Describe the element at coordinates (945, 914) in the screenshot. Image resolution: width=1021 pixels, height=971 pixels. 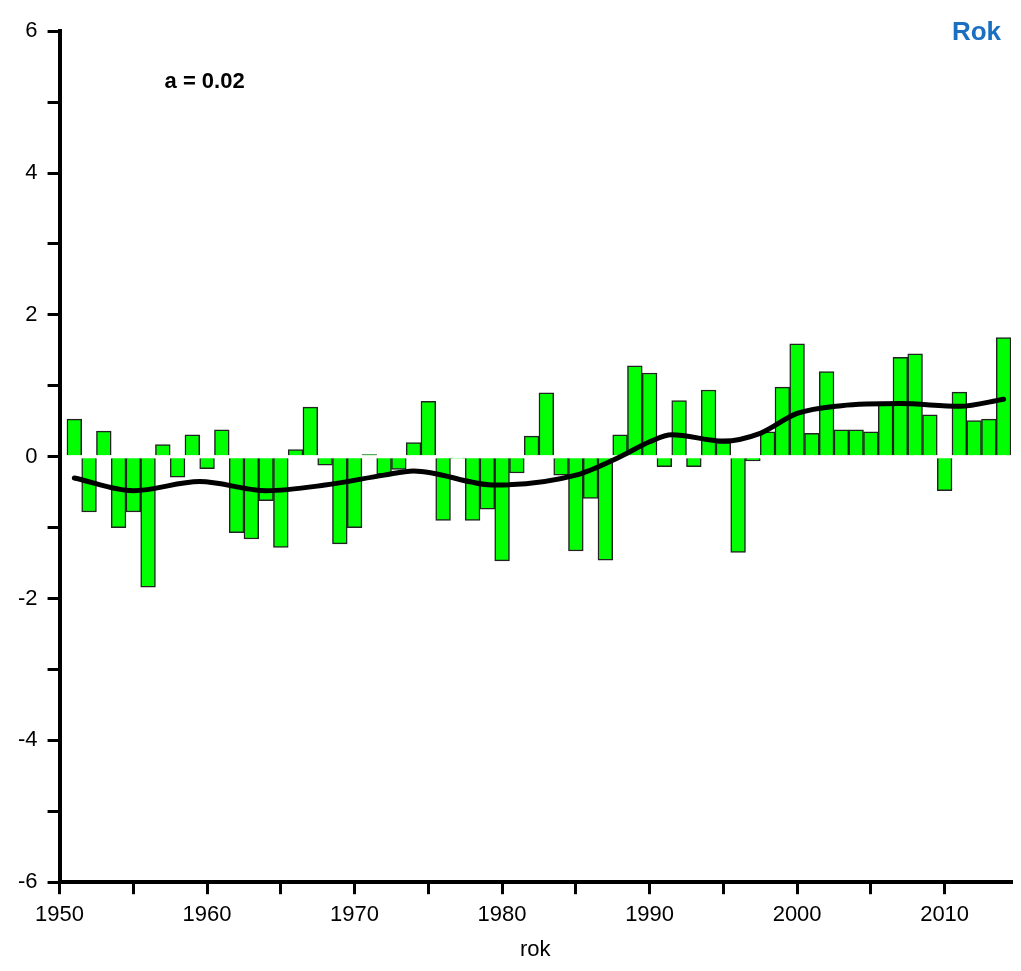
I see `x-tick-label: 2010` at that location.